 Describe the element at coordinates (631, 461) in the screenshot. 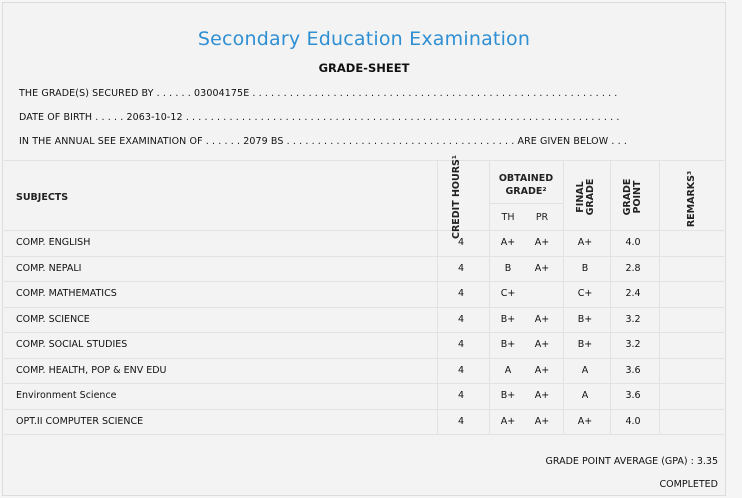

I see `gpa-summary: GRADE POINT AVERAGE (GPA) : 3.35` at that location.